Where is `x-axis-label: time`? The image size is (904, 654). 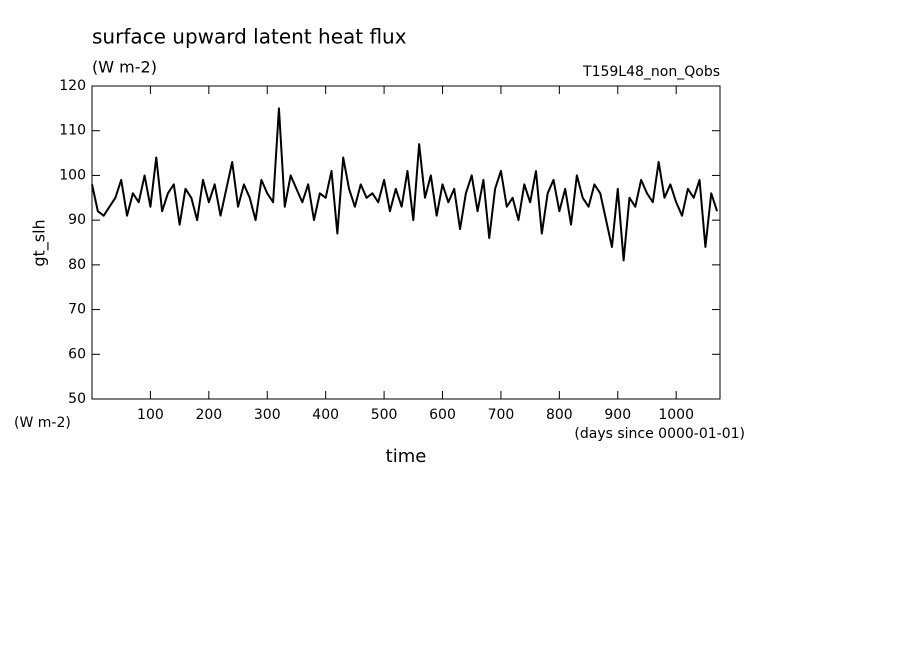
x-axis-label: time is located at coordinates (406, 456).